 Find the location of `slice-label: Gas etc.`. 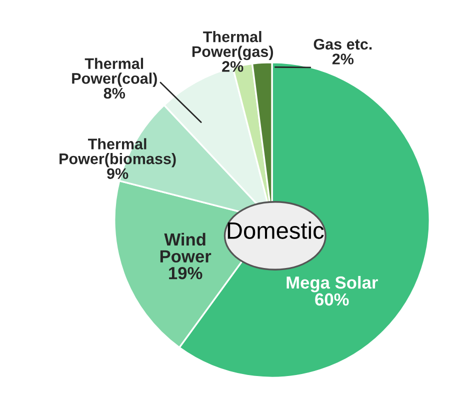

slice-label: Gas etc. is located at coordinates (343, 44).